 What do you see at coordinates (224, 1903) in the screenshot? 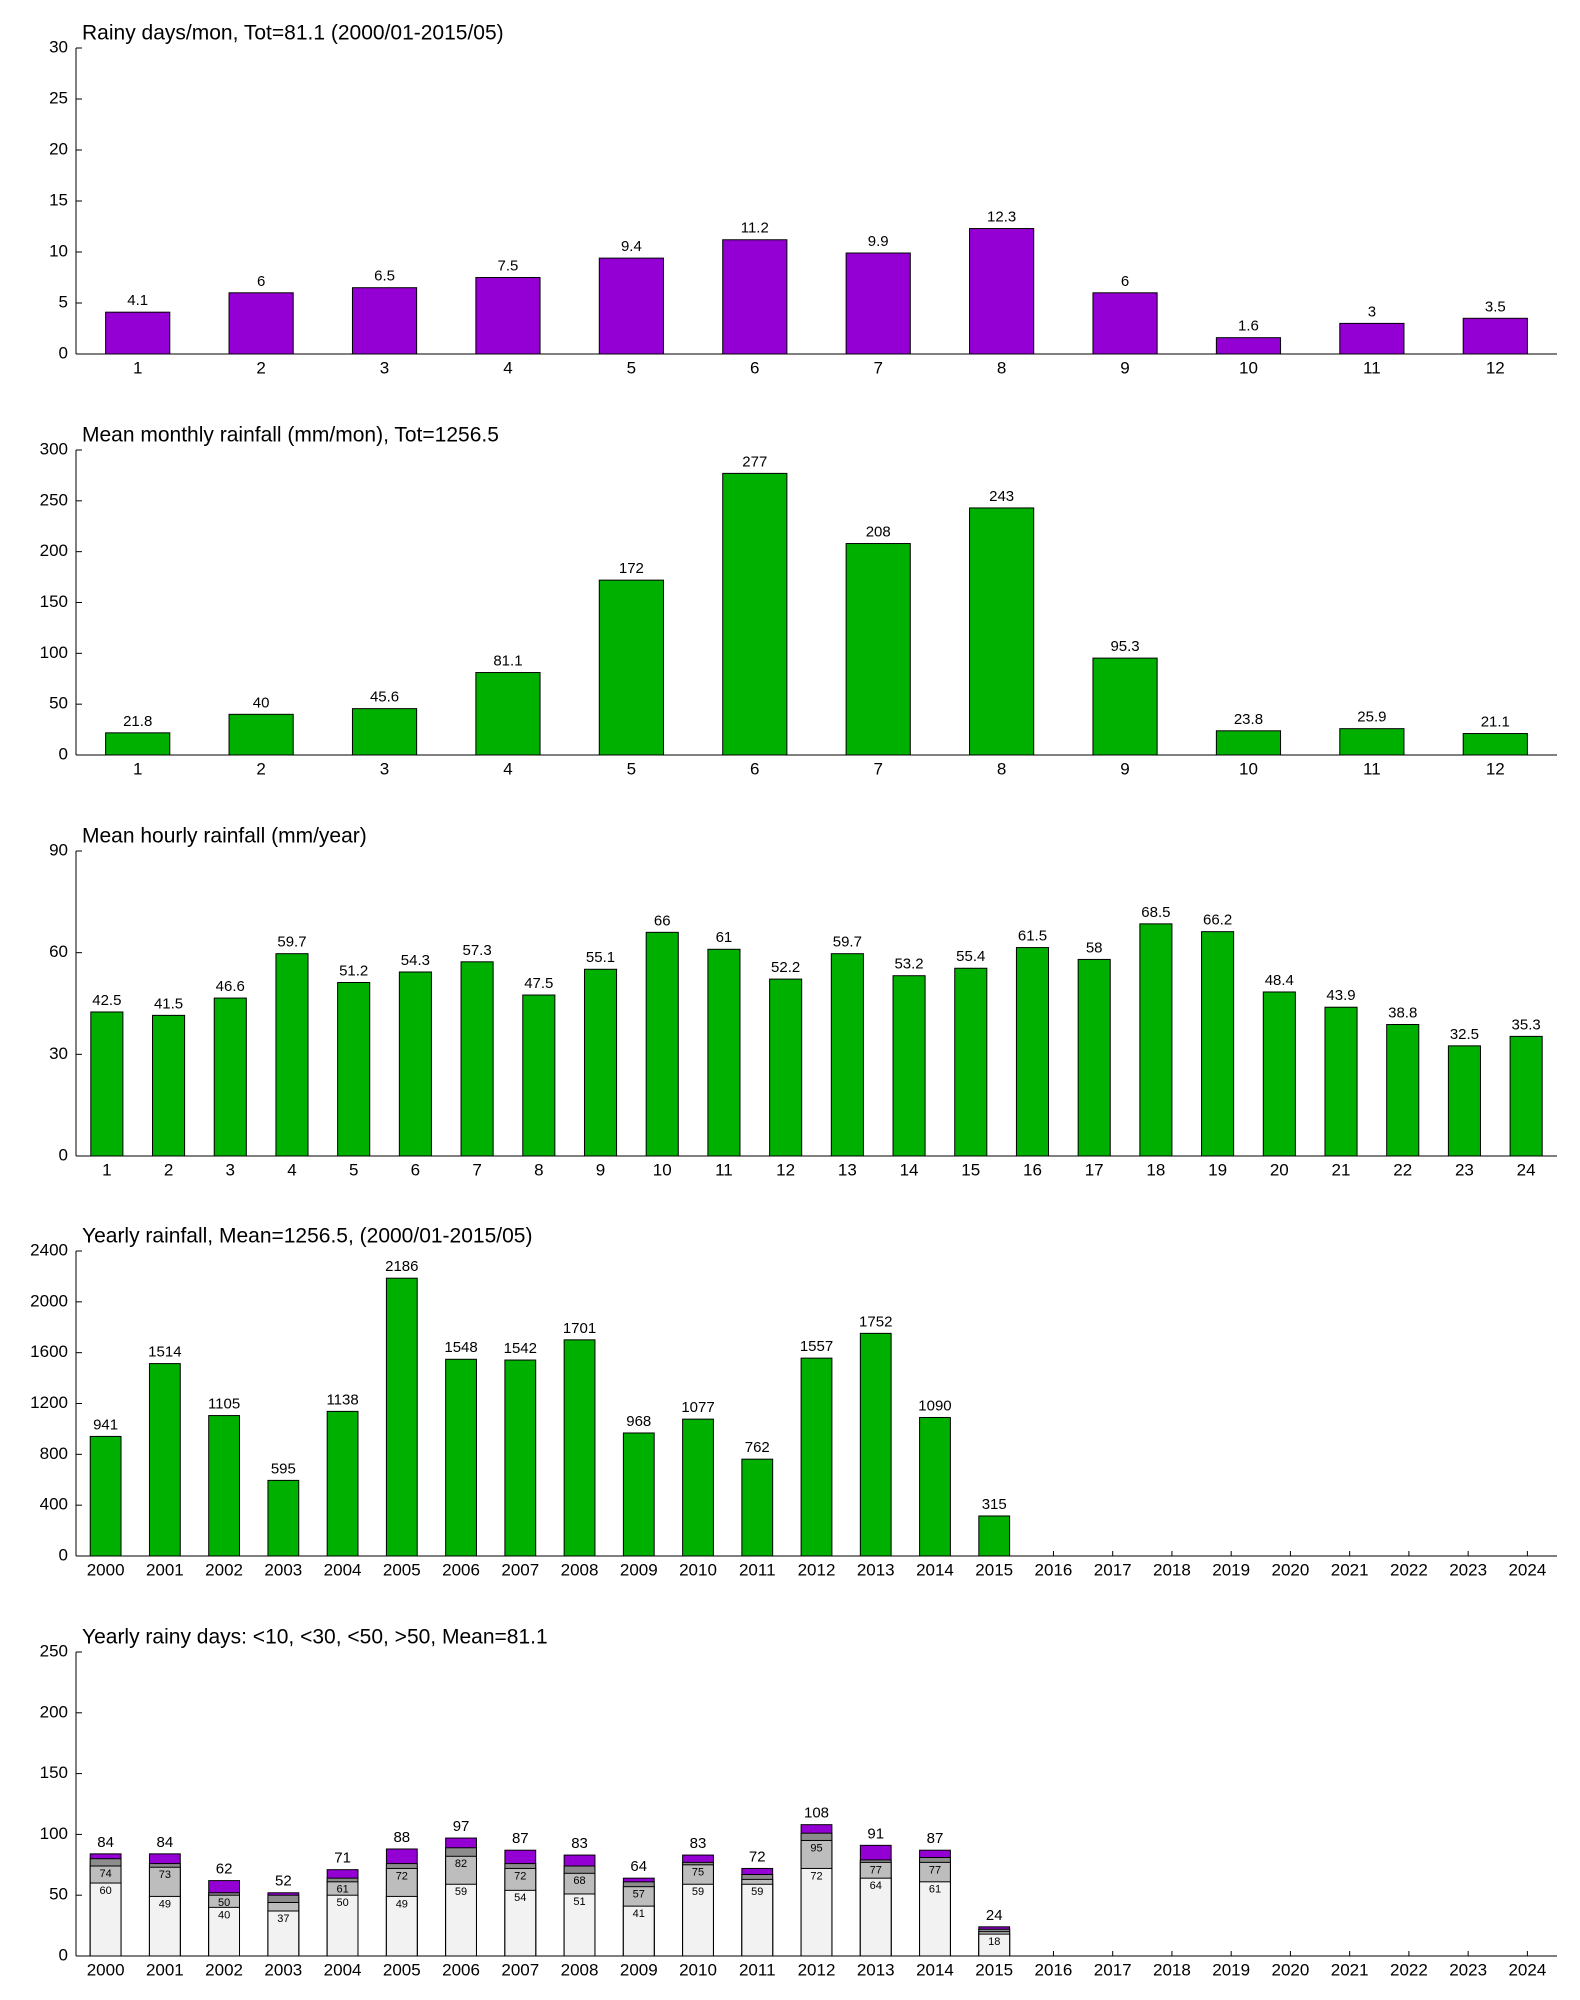
I see `value-label: 50` at bounding box center [224, 1903].